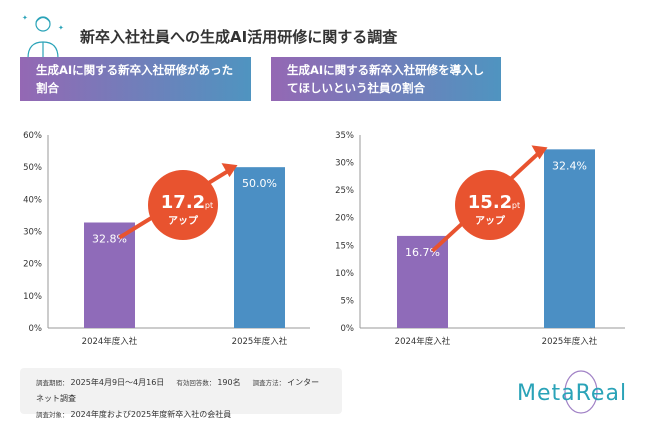 The image size is (650, 434). What do you see at coordinates (344, 246) in the screenshot?
I see `y-tick-label: 15%` at bounding box center [344, 246].